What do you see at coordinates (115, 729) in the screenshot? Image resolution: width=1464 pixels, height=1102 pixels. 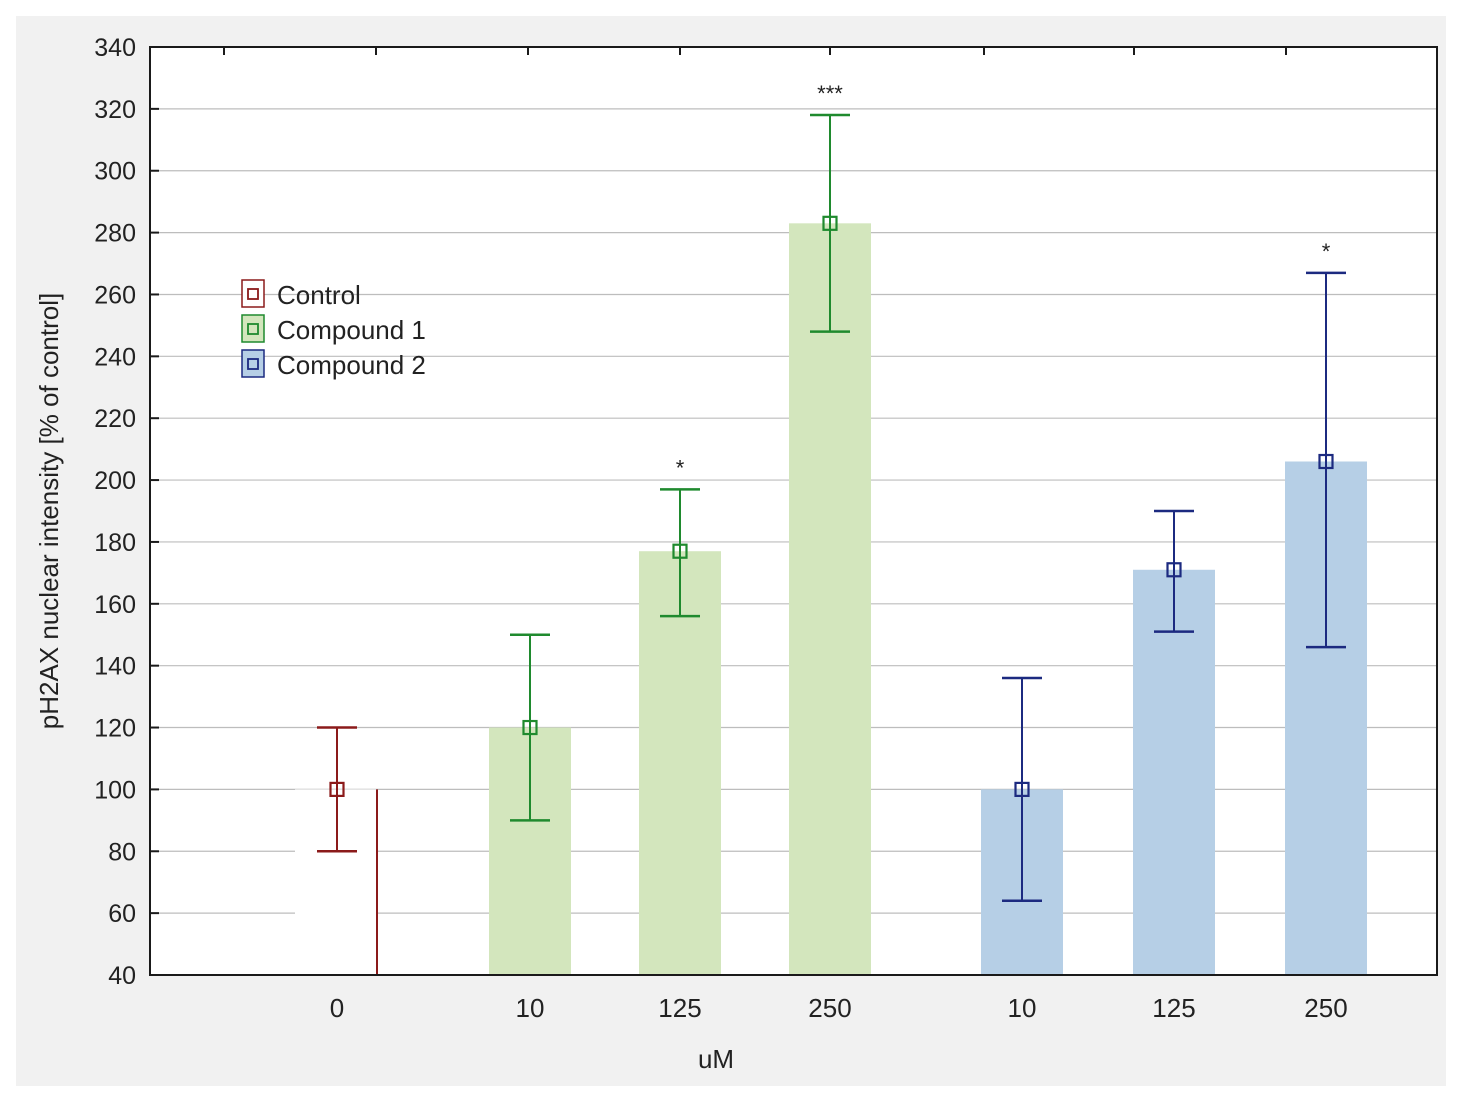 I see `y-tick-label: 120` at bounding box center [115, 729].